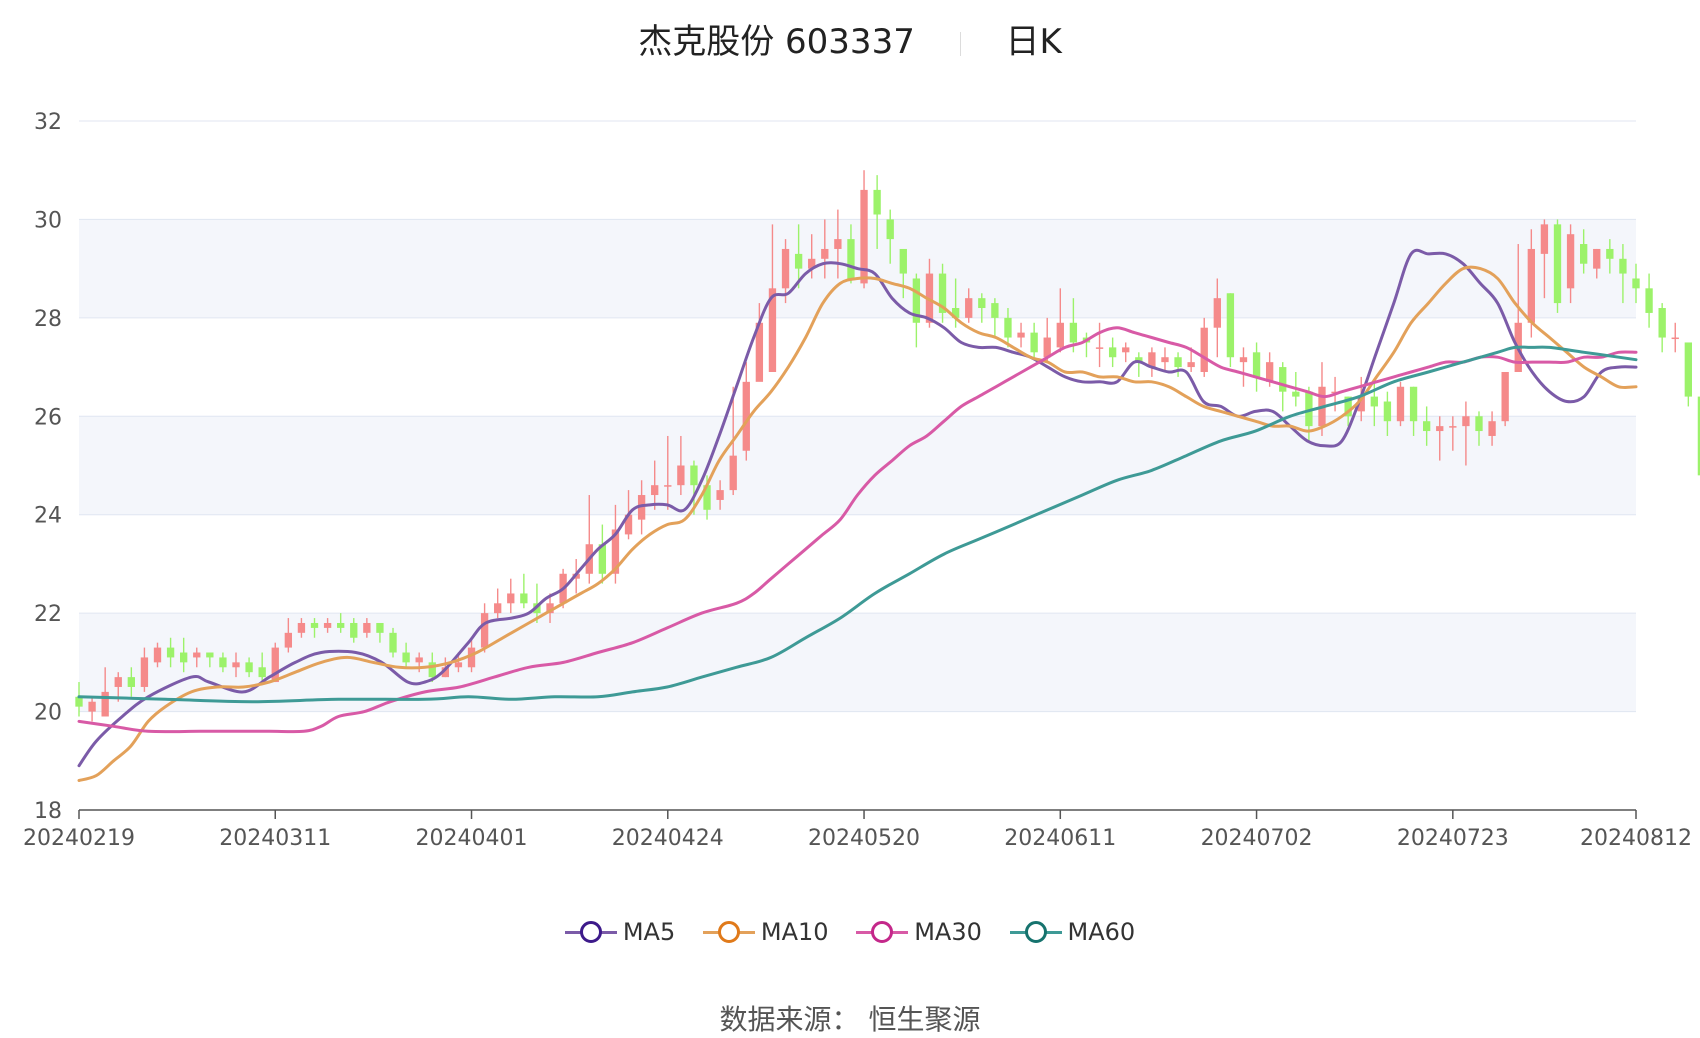 This screenshot has height=1038, width=1700. I want to click on y-tick-label: 22, so click(48, 614).